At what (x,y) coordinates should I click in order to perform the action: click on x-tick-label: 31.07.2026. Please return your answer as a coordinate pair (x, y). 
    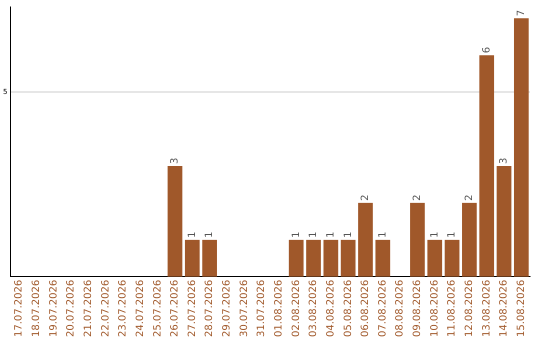
    Looking at the image, I should click on (262, 309).